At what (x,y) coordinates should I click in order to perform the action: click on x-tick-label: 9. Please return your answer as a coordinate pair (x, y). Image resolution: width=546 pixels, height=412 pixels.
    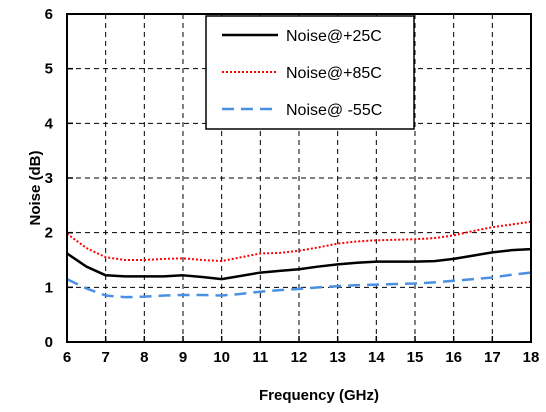
    Looking at the image, I should click on (183, 357).